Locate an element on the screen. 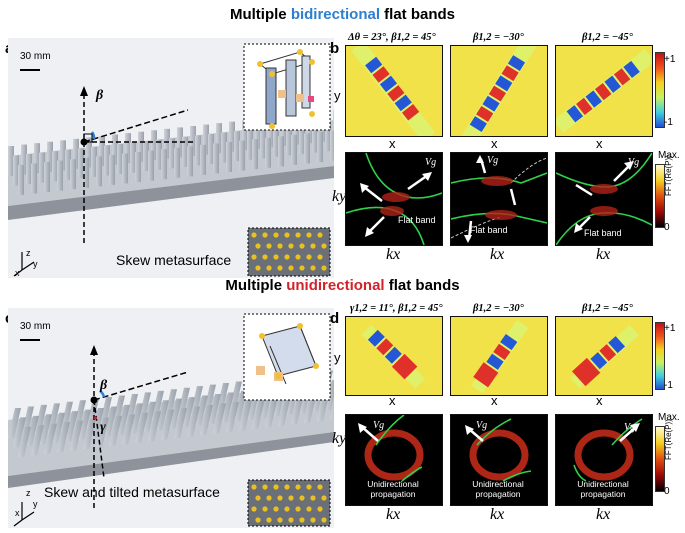  axis-y-a: y is located at coordinates (35, 264).